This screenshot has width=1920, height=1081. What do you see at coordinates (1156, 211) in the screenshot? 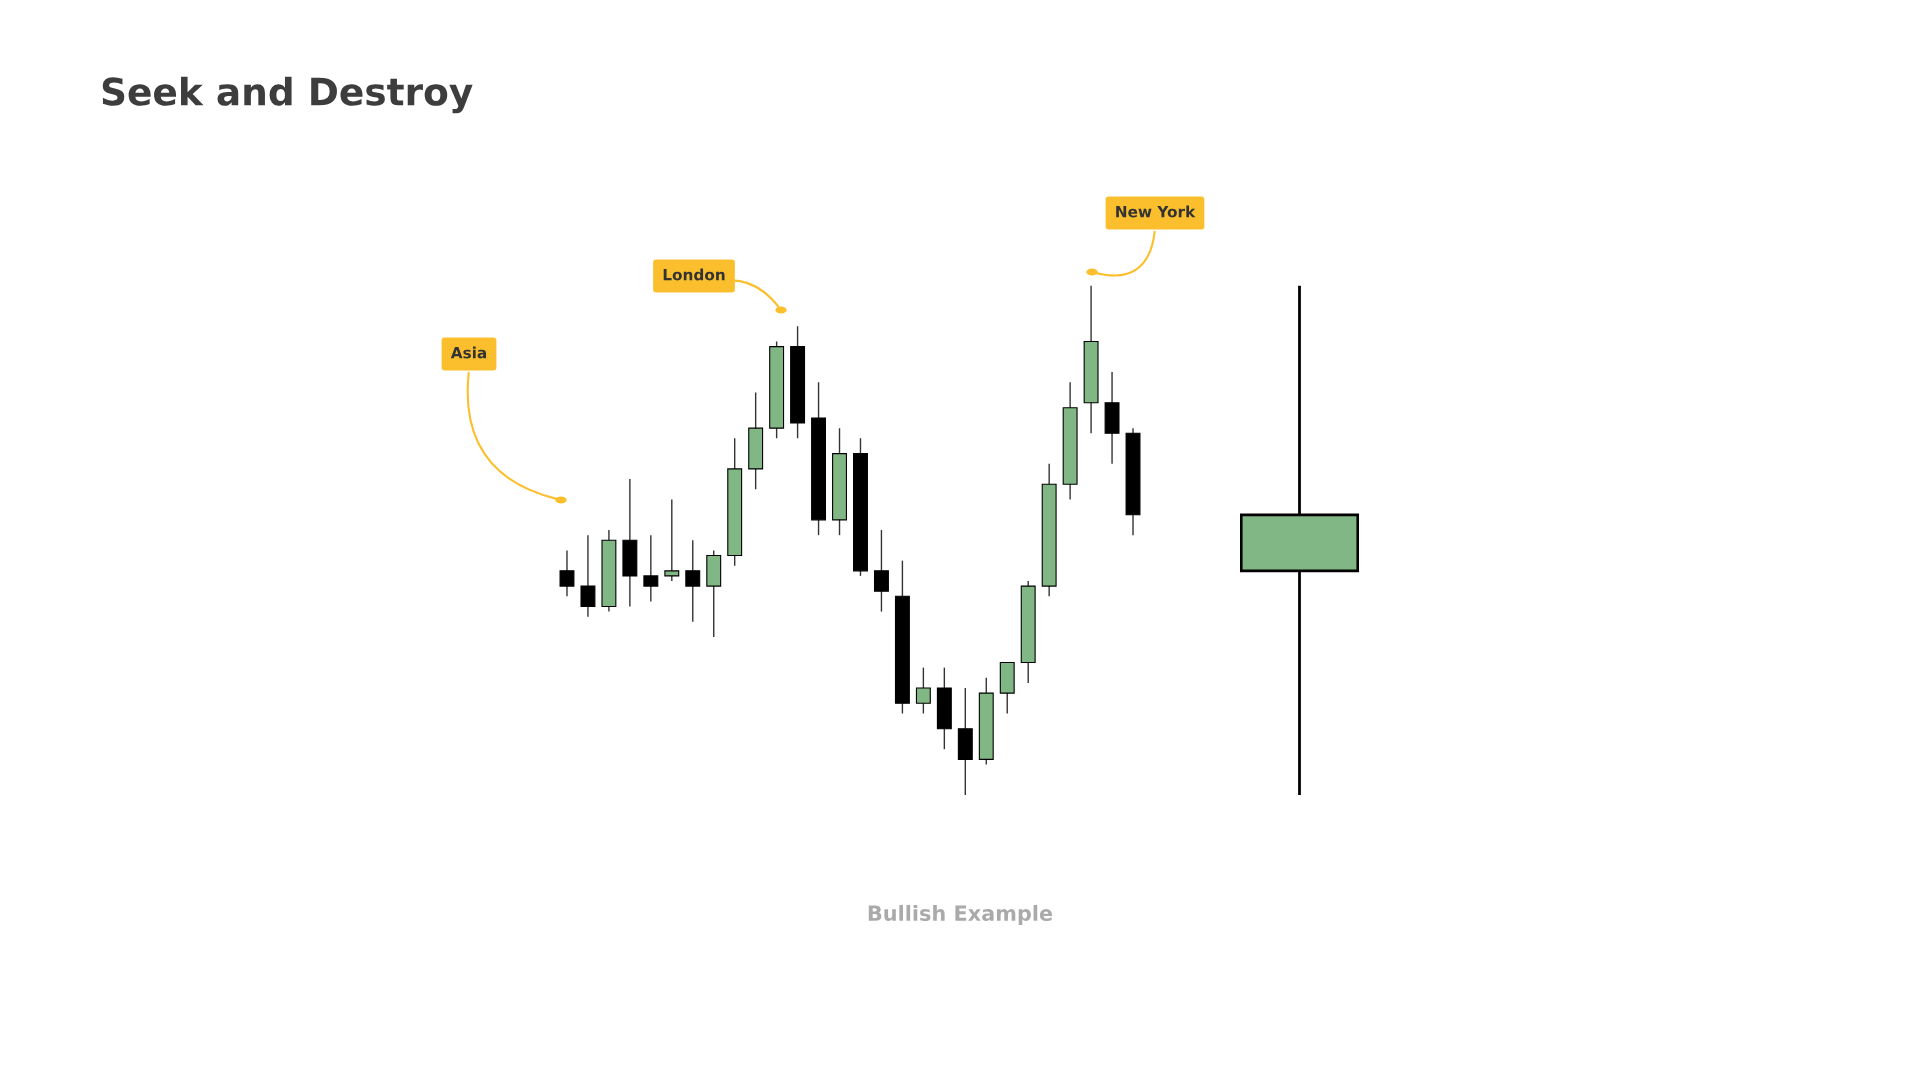
I see `text: New York` at bounding box center [1156, 211].